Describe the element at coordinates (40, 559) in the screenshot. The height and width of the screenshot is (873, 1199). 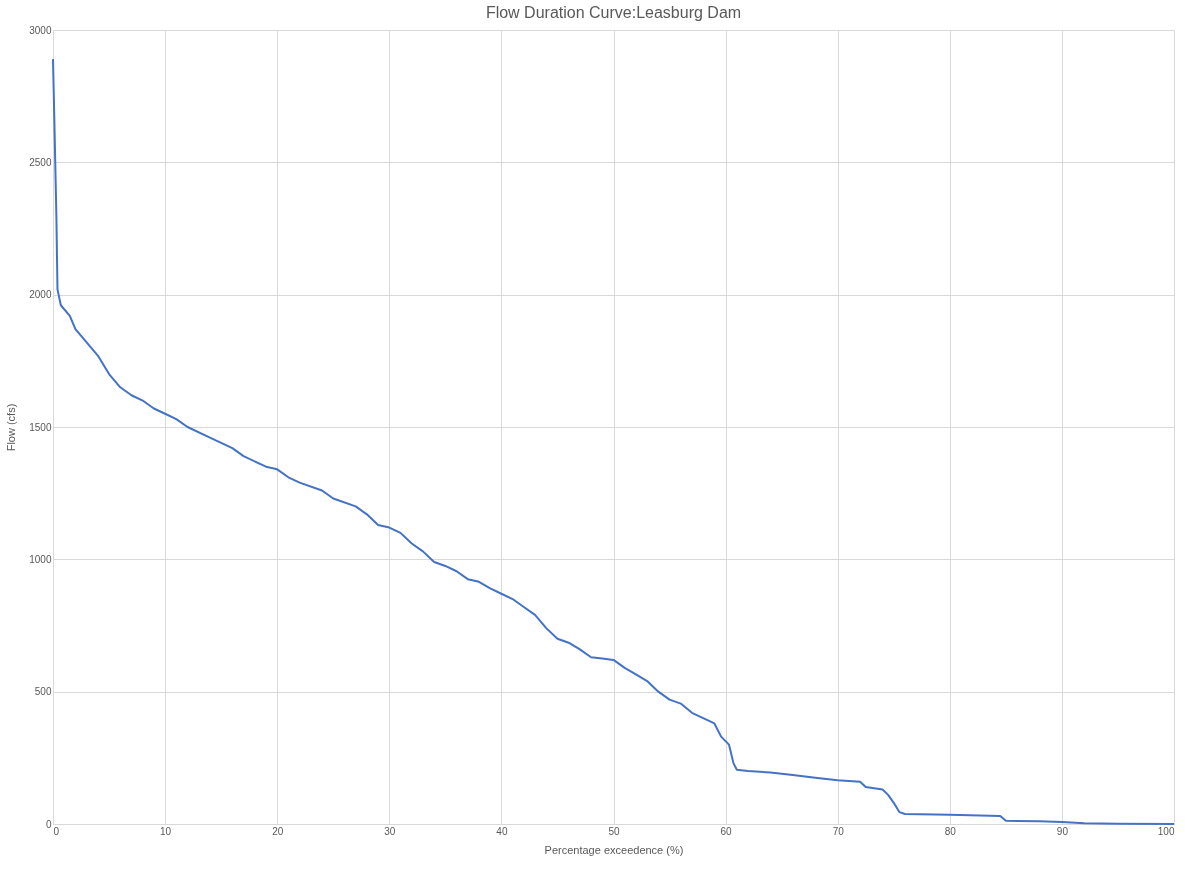
I see `y-tick-label: 1000` at that location.